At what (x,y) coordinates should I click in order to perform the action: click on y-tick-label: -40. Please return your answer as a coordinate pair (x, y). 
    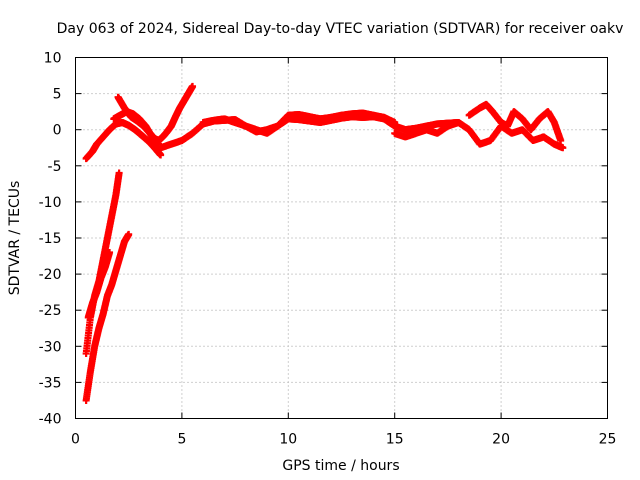
    Looking at the image, I should click on (50, 420).